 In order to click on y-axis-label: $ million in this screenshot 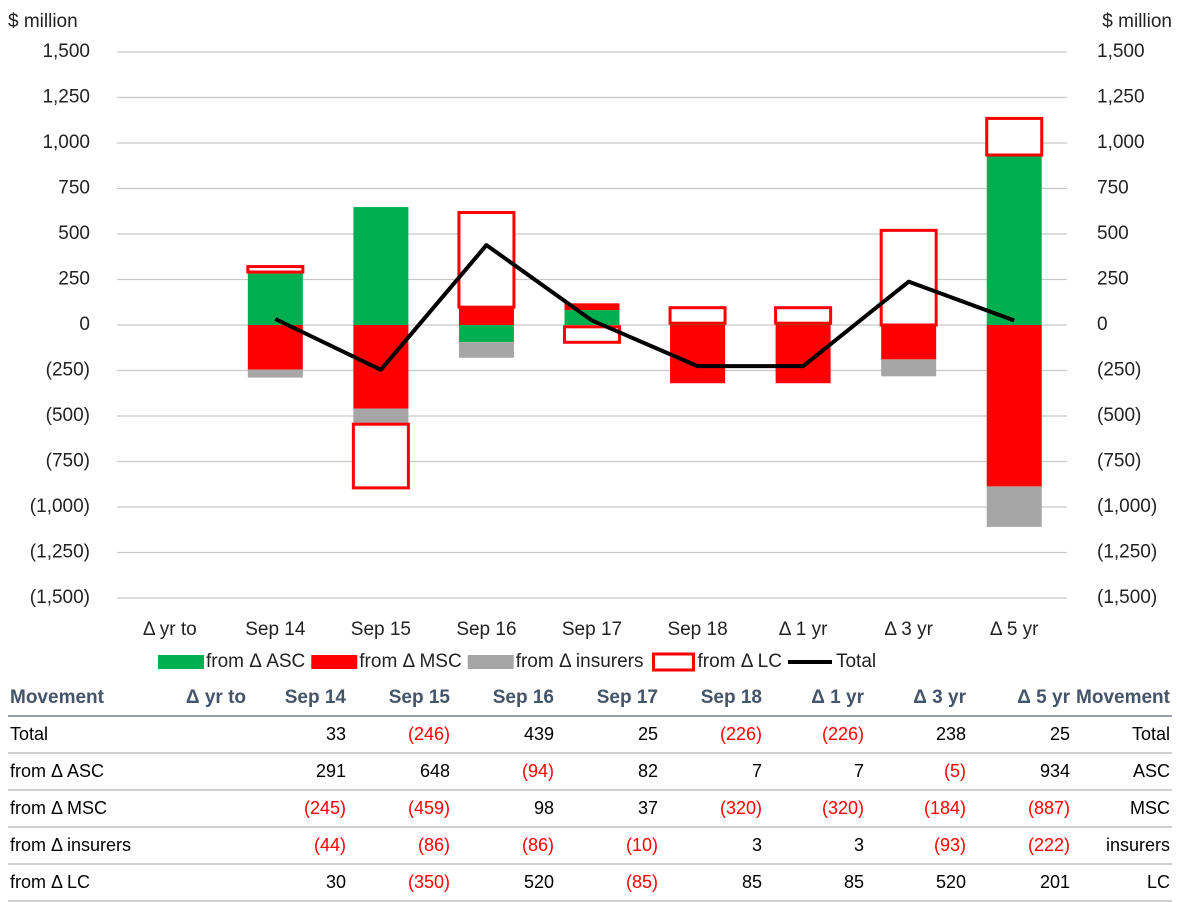, I will do `click(43, 21)`.